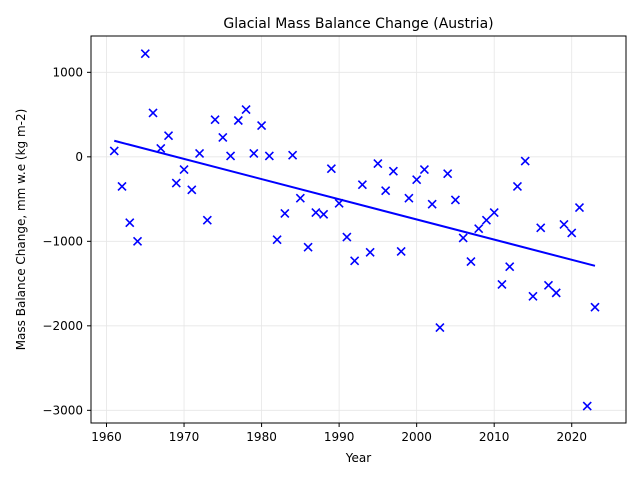  What do you see at coordinates (184, 437) in the screenshot?
I see `x-tick-label: 1970` at bounding box center [184, 437].